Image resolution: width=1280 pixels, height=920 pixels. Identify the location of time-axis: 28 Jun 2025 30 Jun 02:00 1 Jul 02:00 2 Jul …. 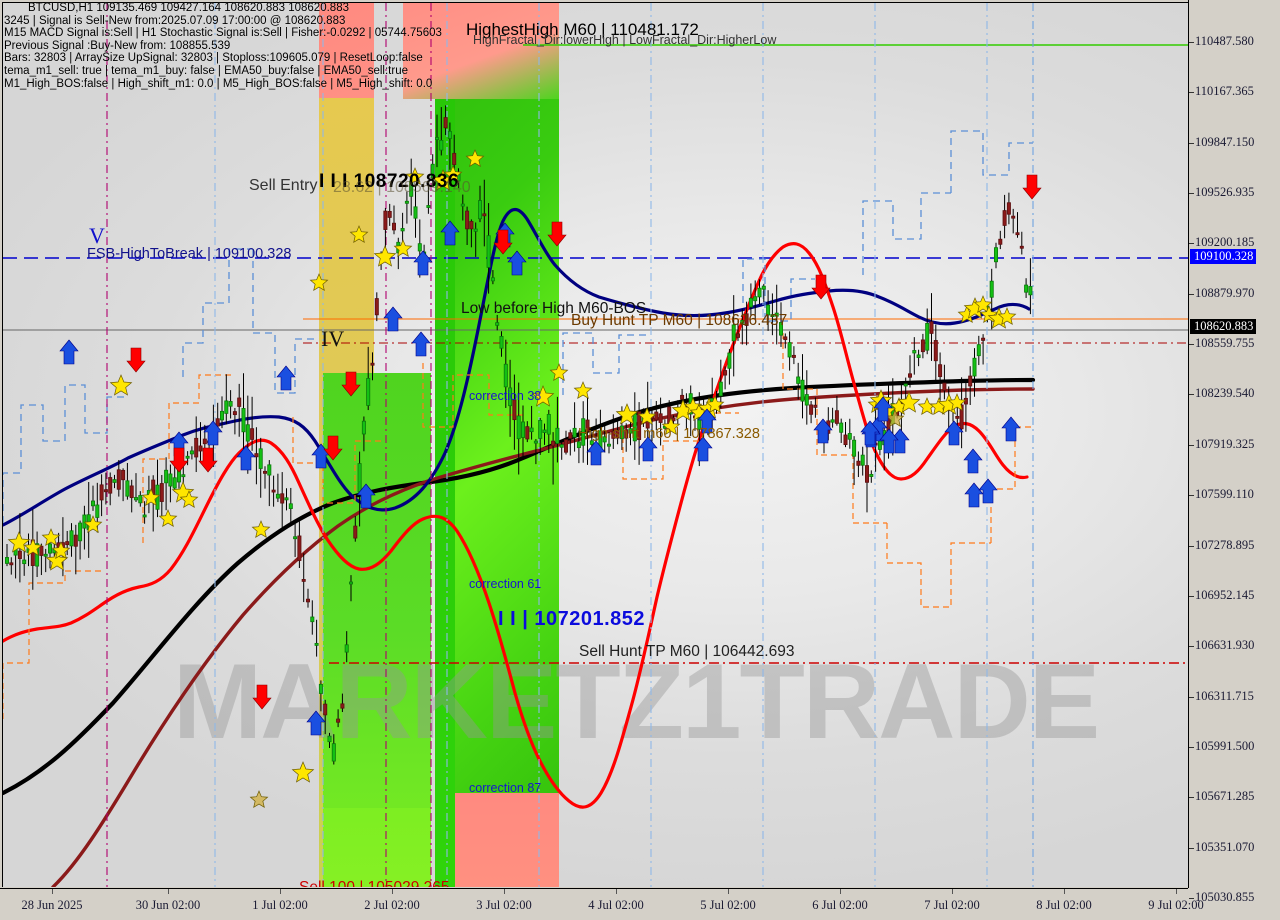
(602, 904).